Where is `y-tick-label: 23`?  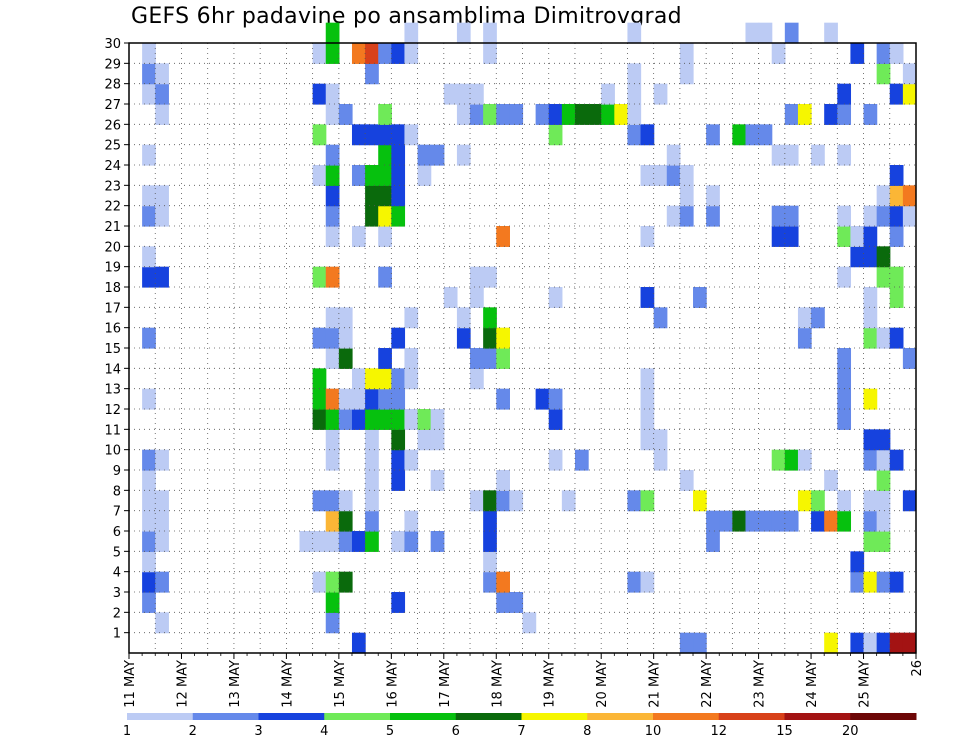
y-tick-label: 23 is located at coordinates (112, 186).